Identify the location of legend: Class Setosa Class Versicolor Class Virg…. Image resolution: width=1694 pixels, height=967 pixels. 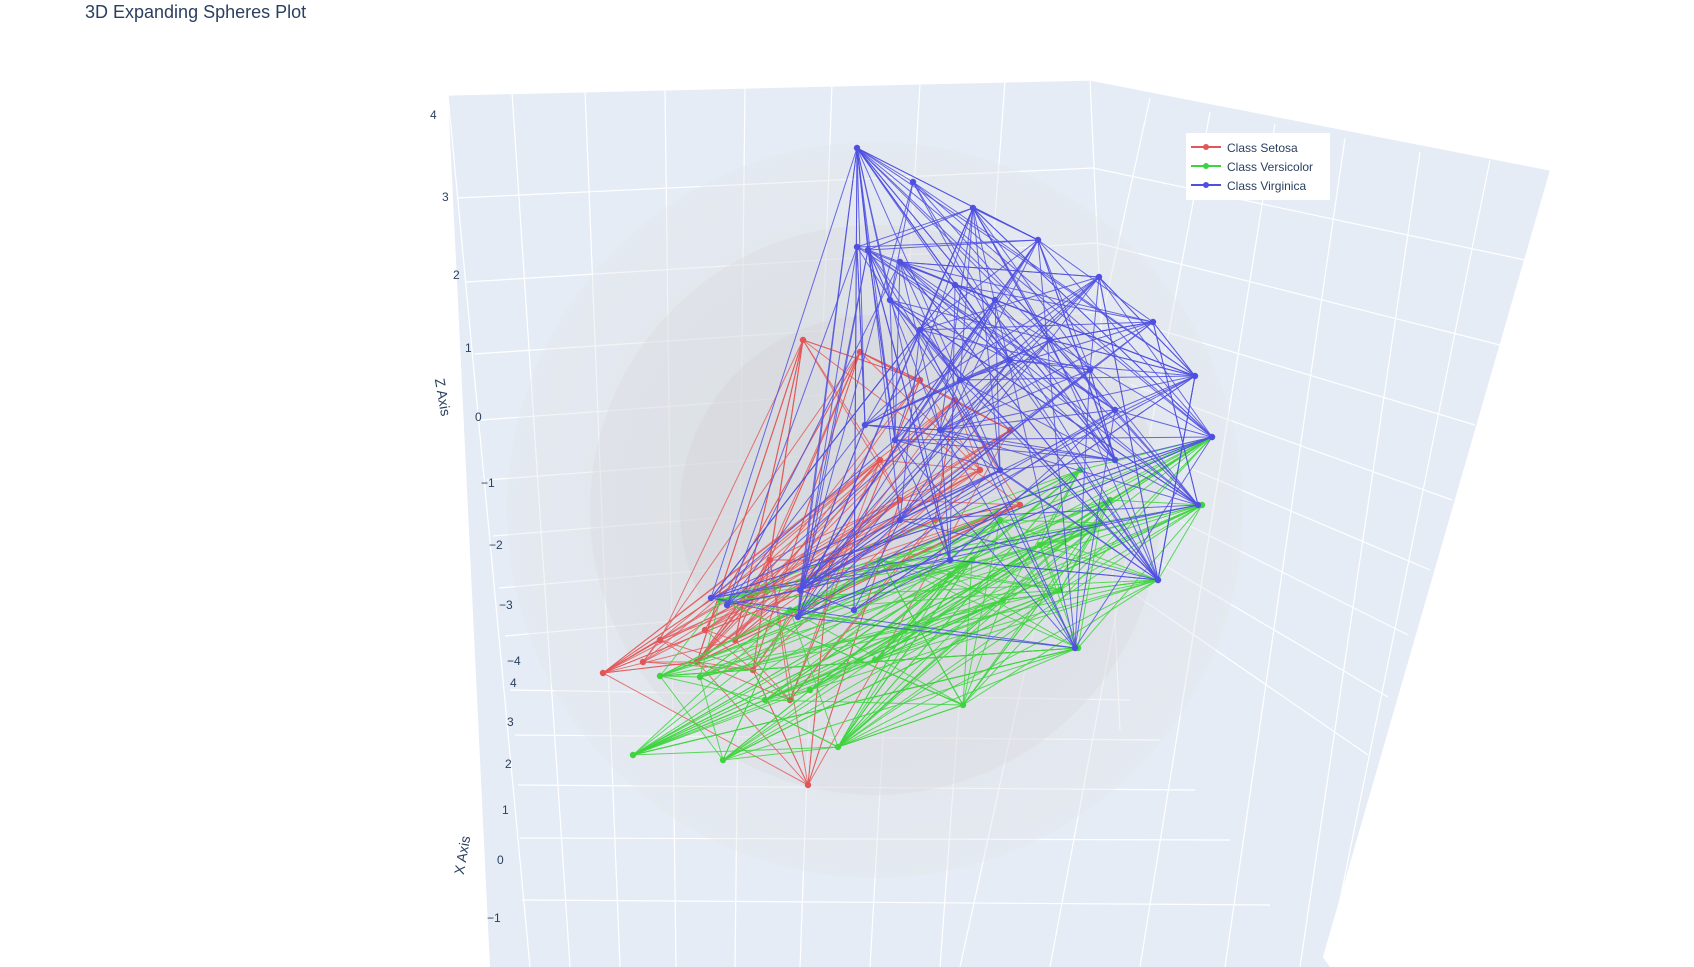
(1258, 166).